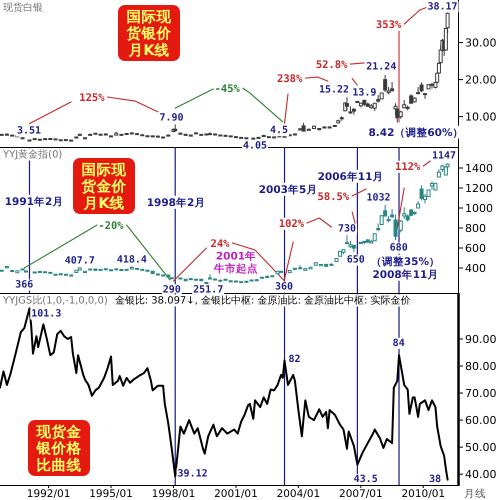  What do you see at coordinates (288, 189) in the screenshot?
I see `annotation: 2003年5月` at bounding box center [288, 189].